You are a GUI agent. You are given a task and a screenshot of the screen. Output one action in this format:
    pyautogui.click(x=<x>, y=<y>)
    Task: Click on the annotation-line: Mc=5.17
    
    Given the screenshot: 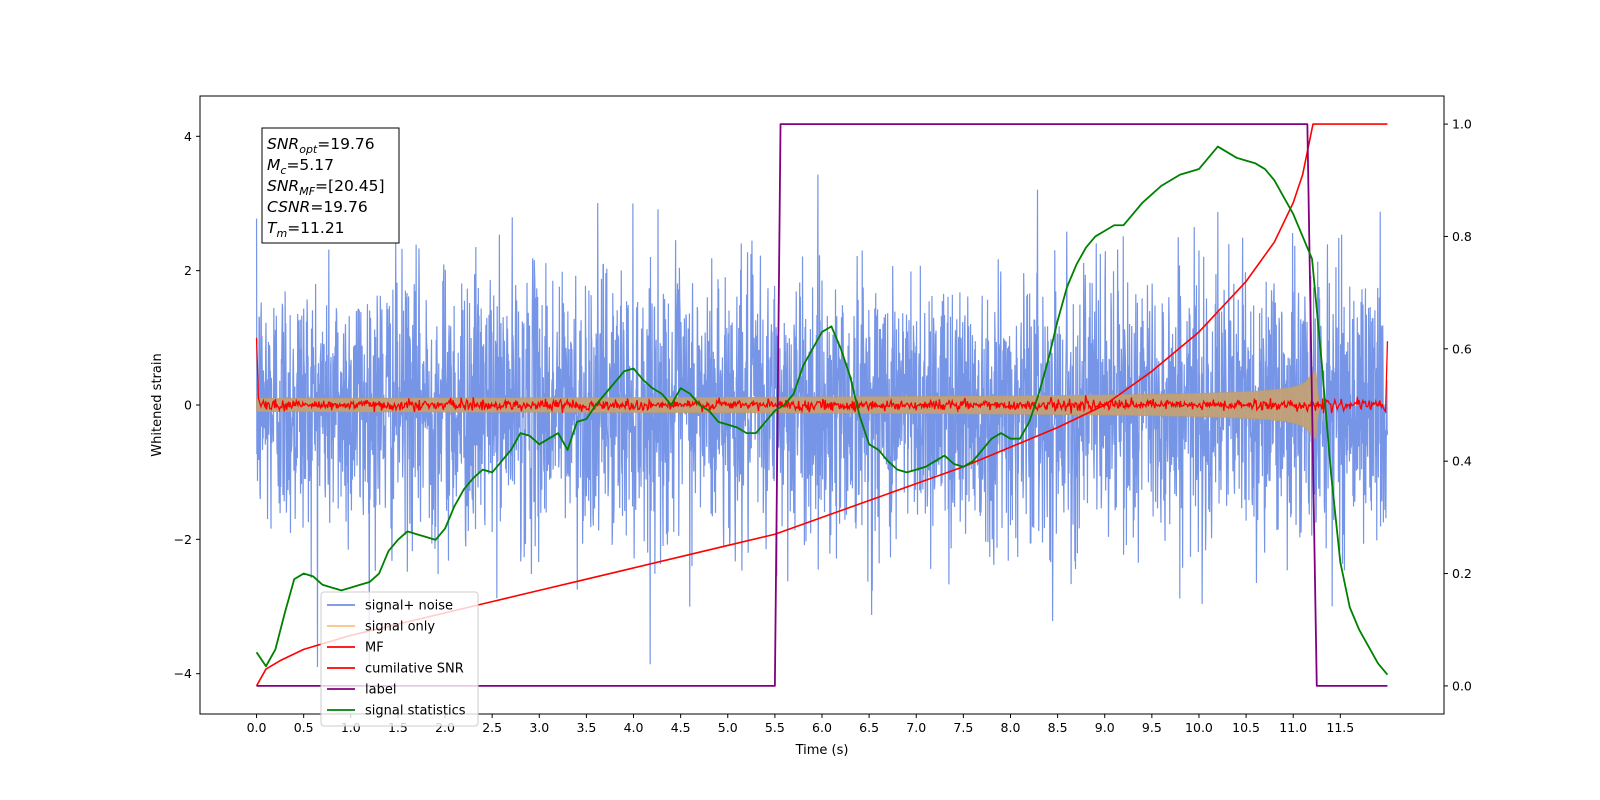 What is the action you would take?
    pyautogui.click(x=300, y=166)
    